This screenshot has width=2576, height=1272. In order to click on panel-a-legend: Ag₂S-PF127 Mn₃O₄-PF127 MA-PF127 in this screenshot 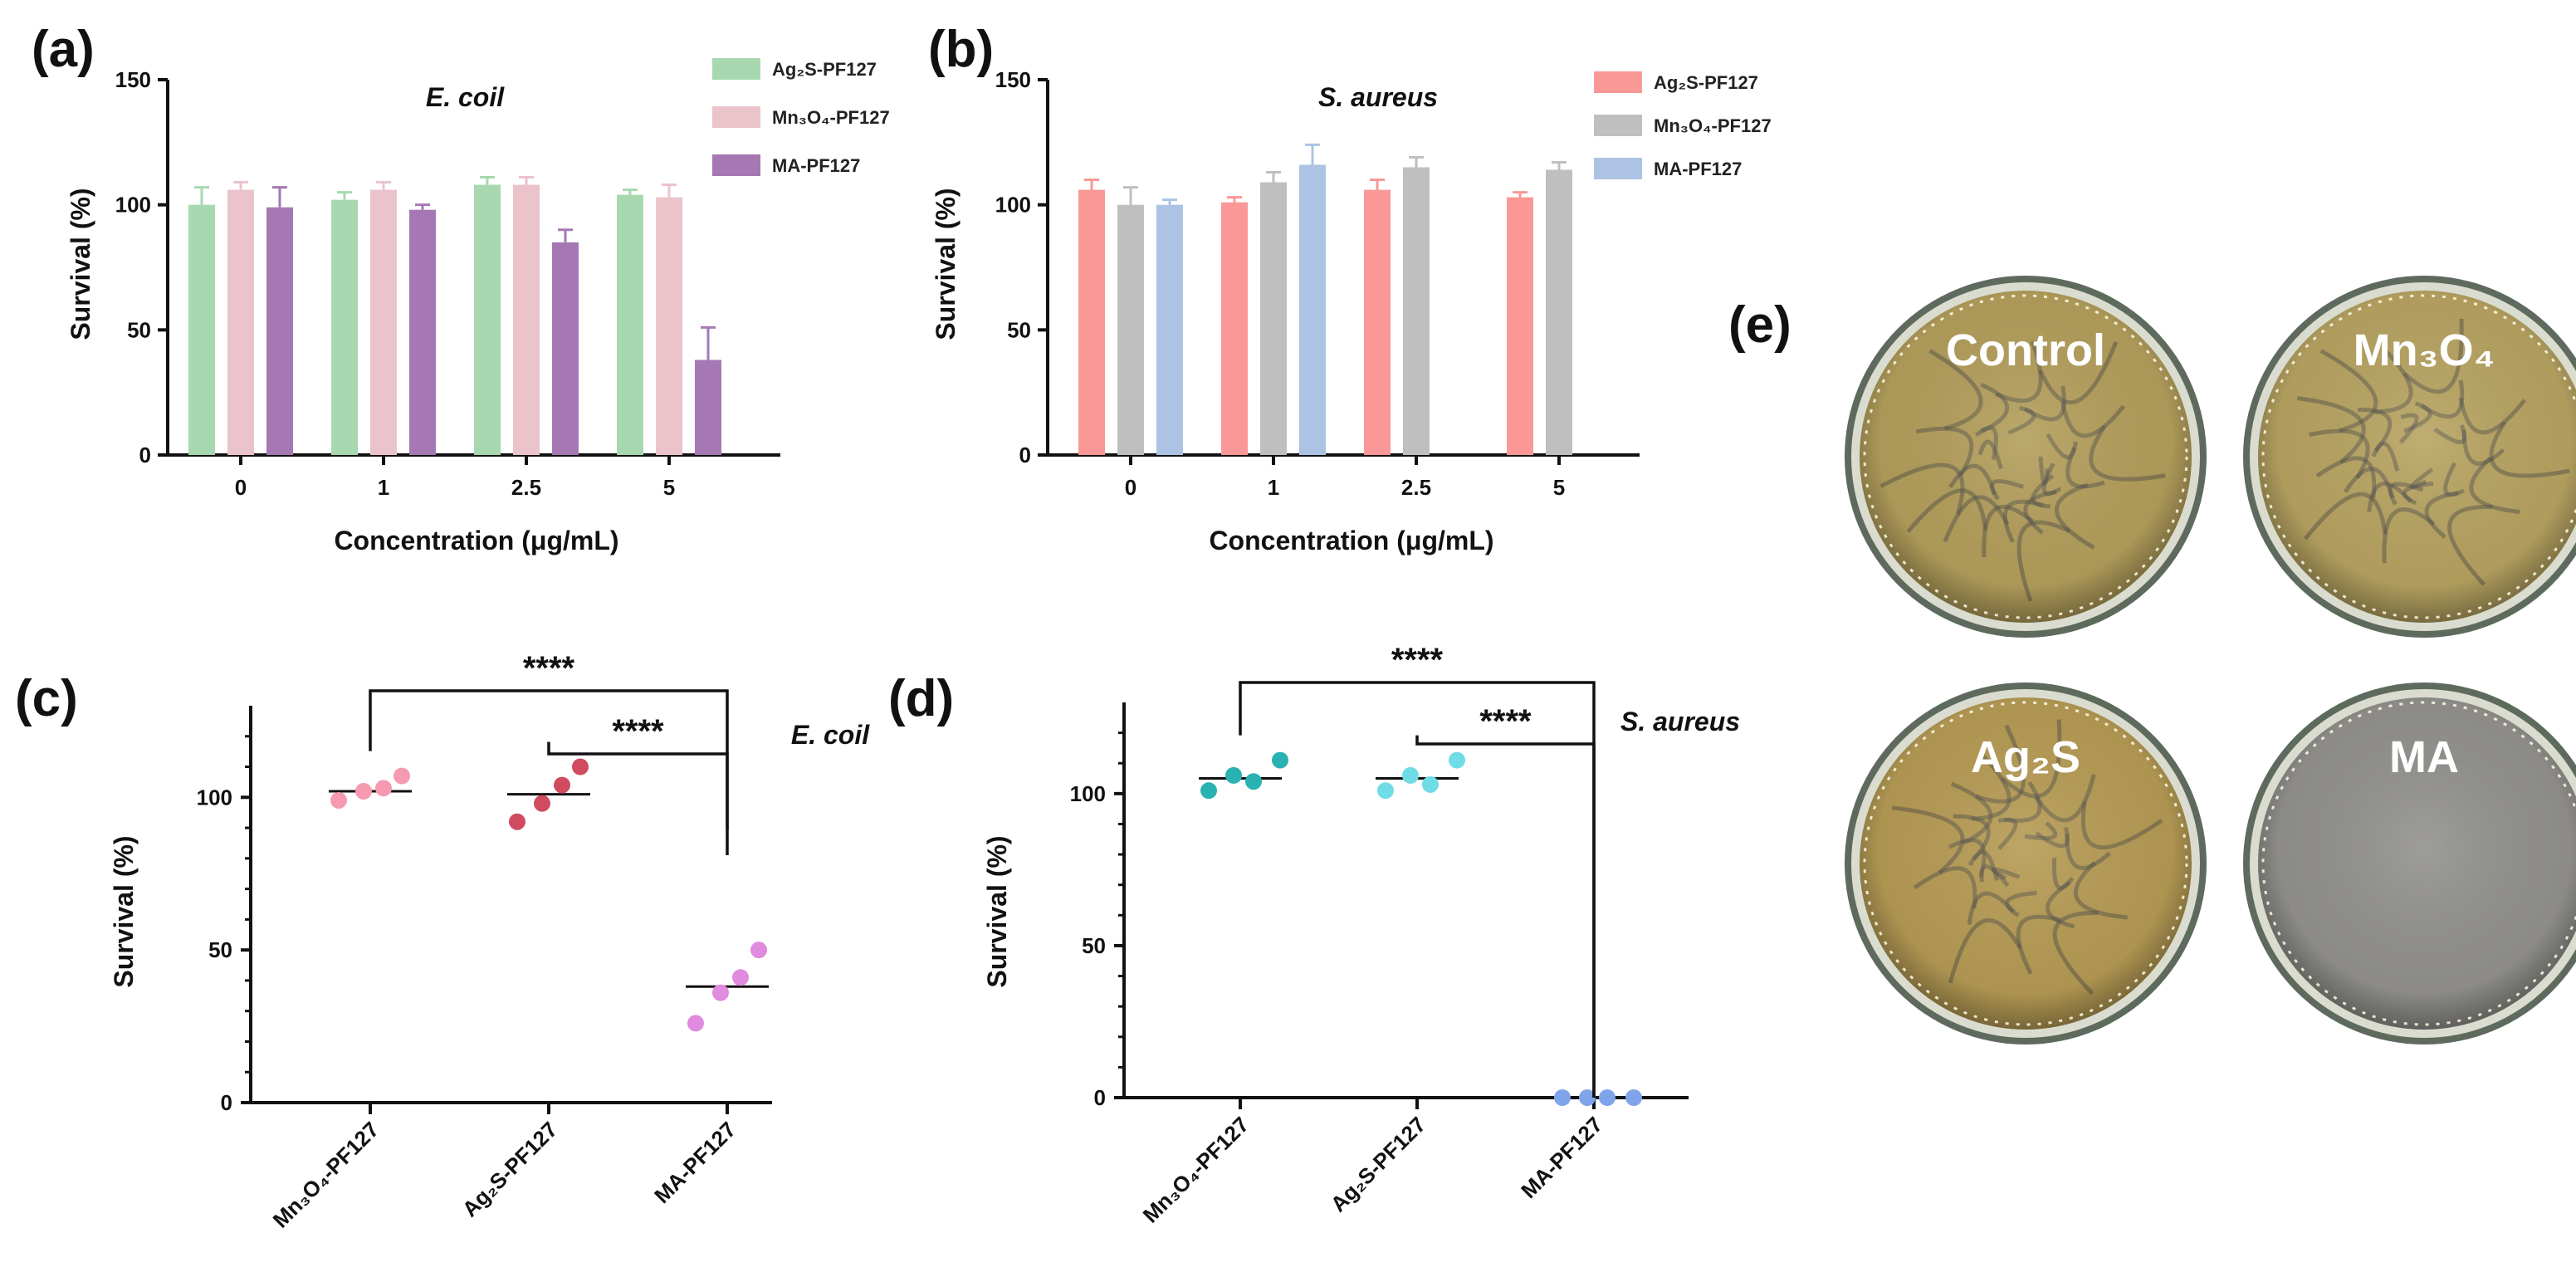, I will do `click(801, 117)`.